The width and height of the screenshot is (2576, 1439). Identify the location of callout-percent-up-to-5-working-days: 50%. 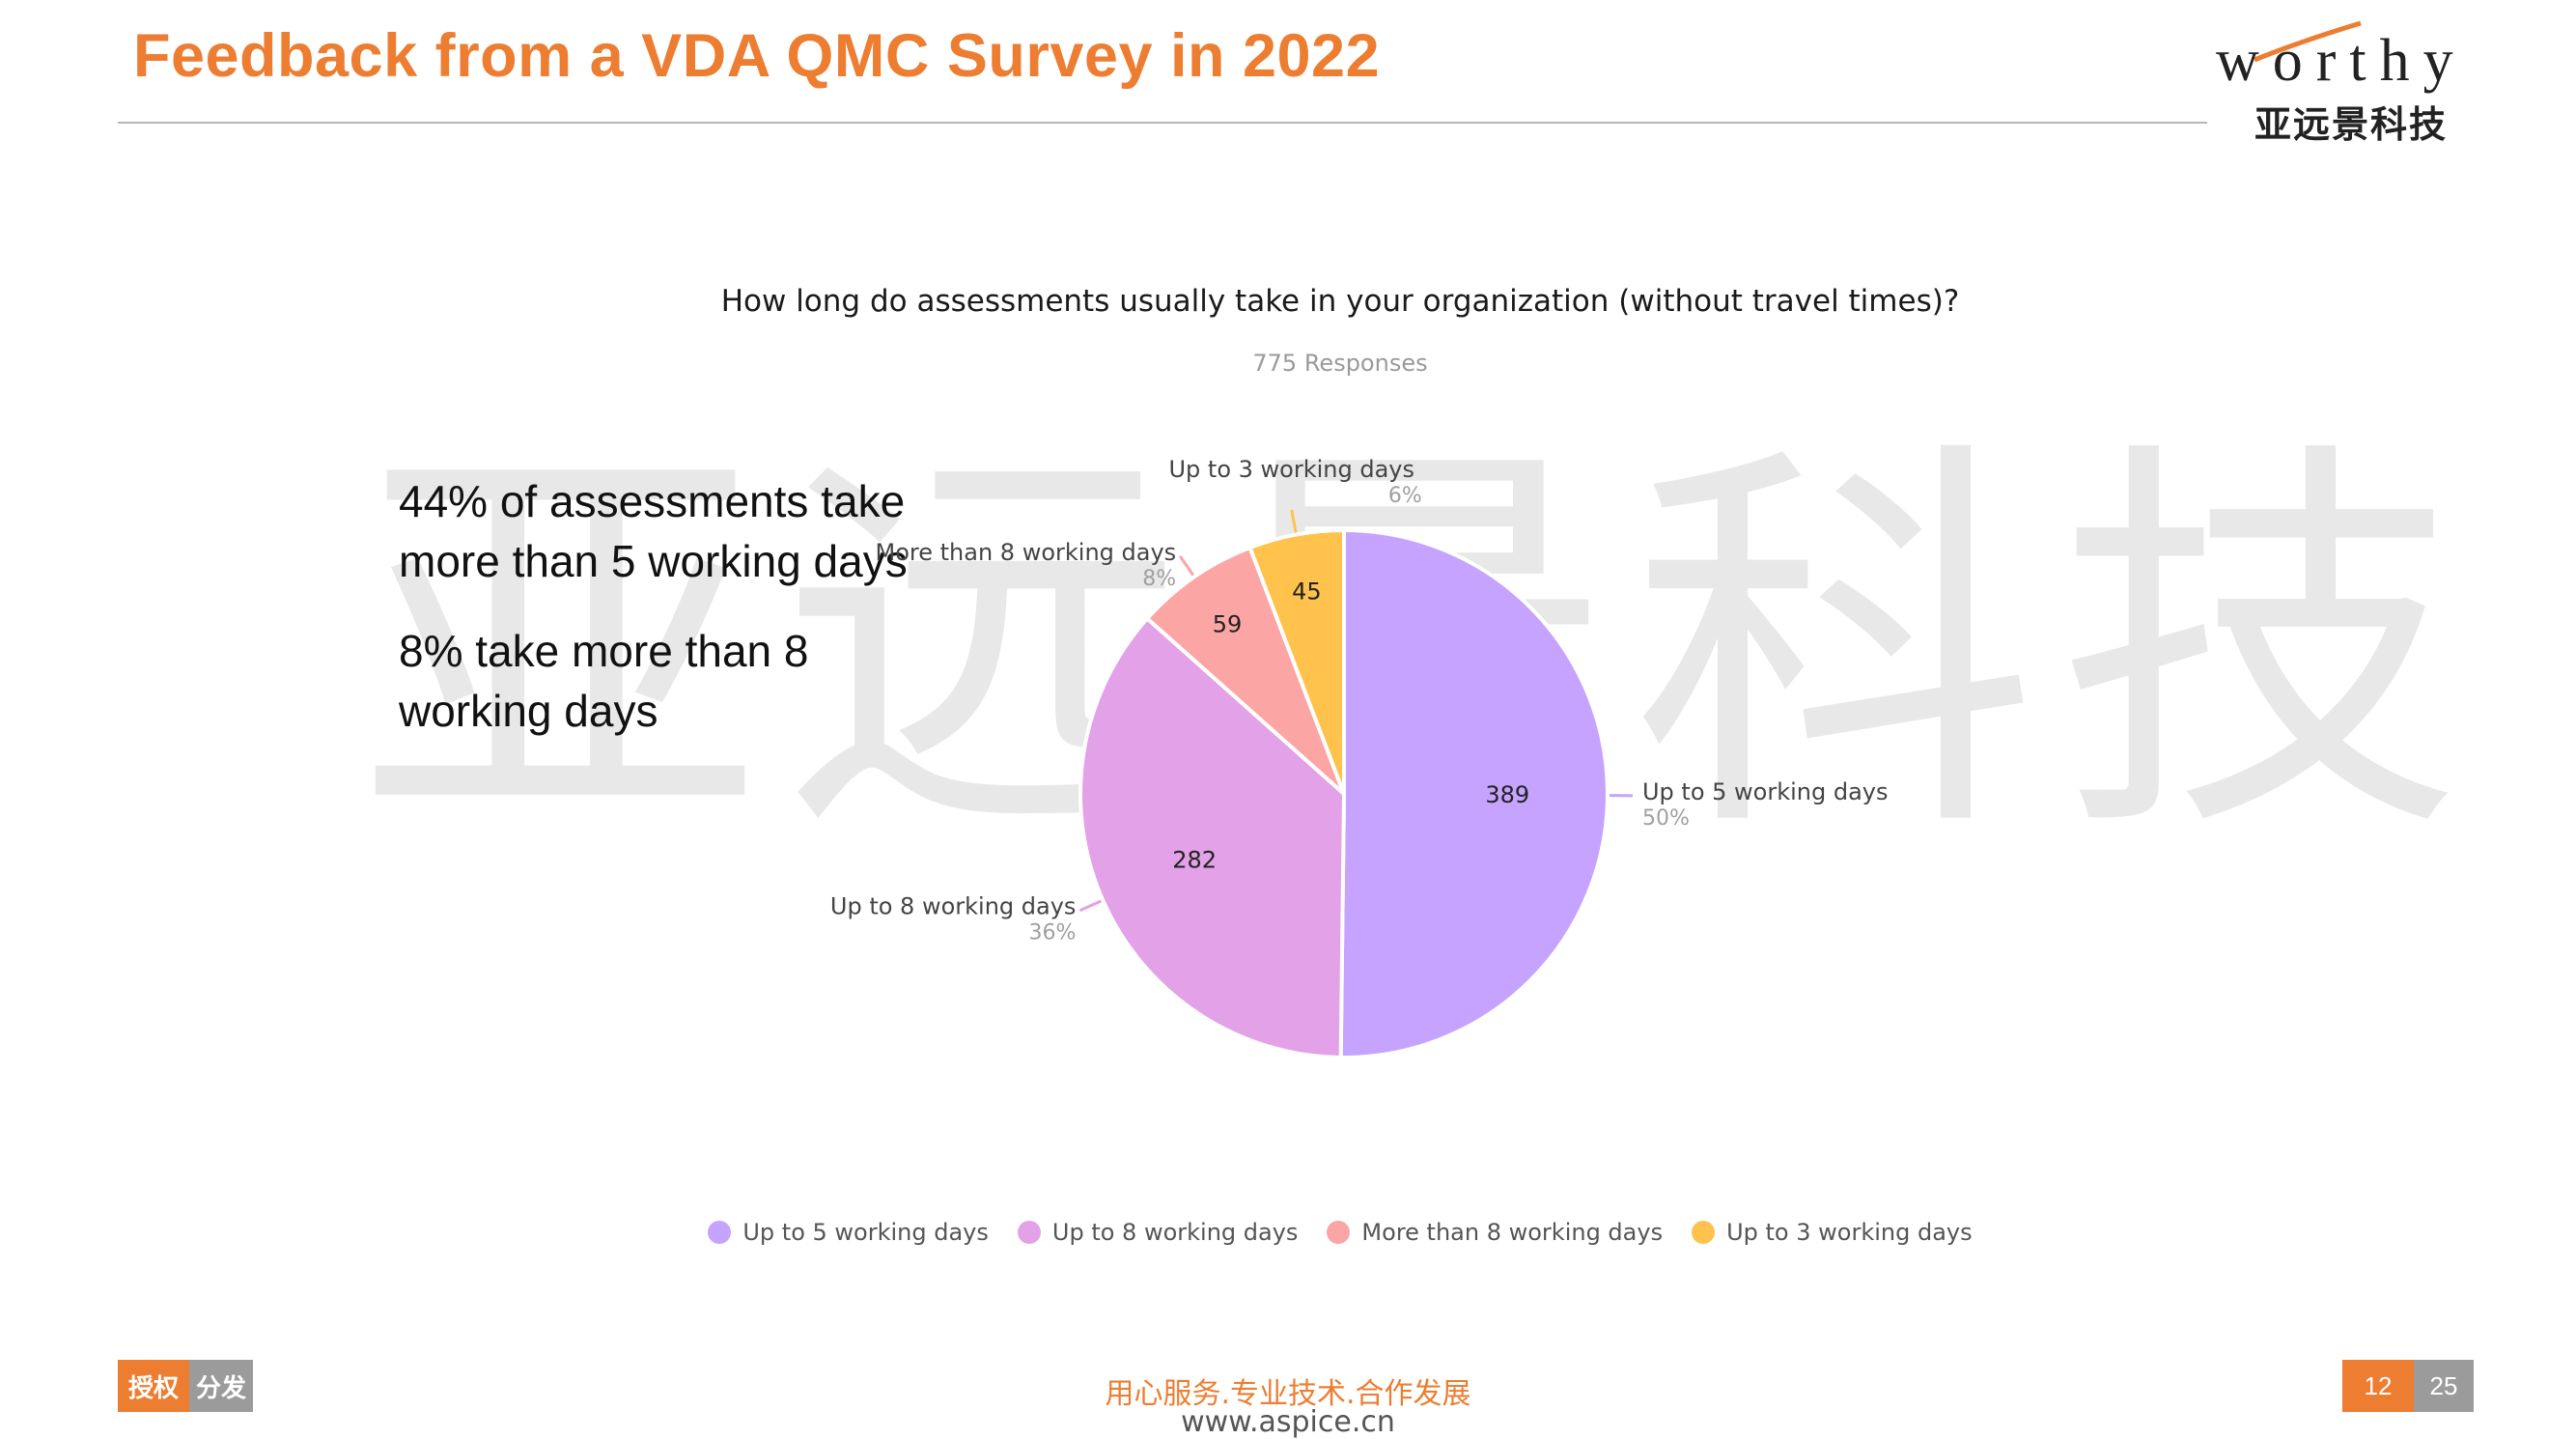
(1666, 818).